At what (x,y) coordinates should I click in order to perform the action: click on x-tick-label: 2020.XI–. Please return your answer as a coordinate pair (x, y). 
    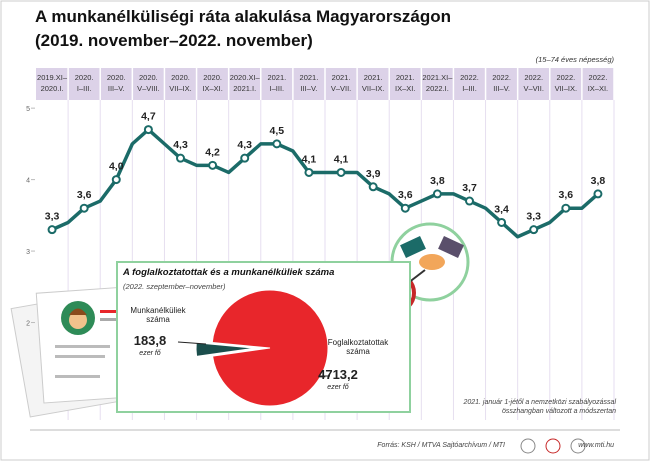
    Looking at the image, I should click on (245, 77).